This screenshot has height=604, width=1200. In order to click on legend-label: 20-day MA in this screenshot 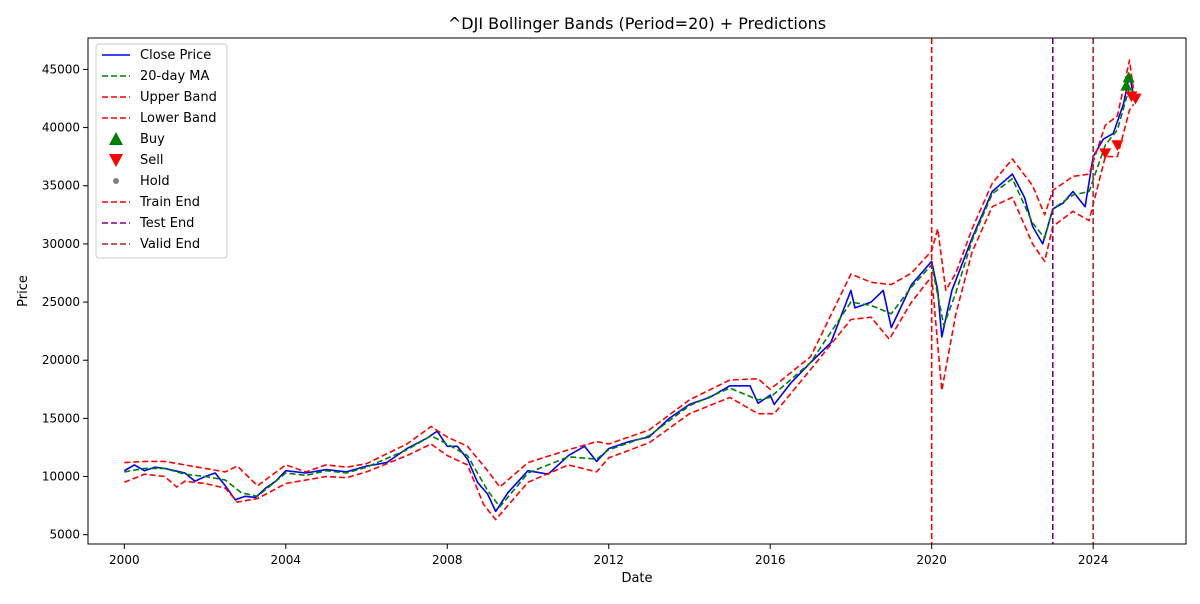, I will do `click(174, 76)`.